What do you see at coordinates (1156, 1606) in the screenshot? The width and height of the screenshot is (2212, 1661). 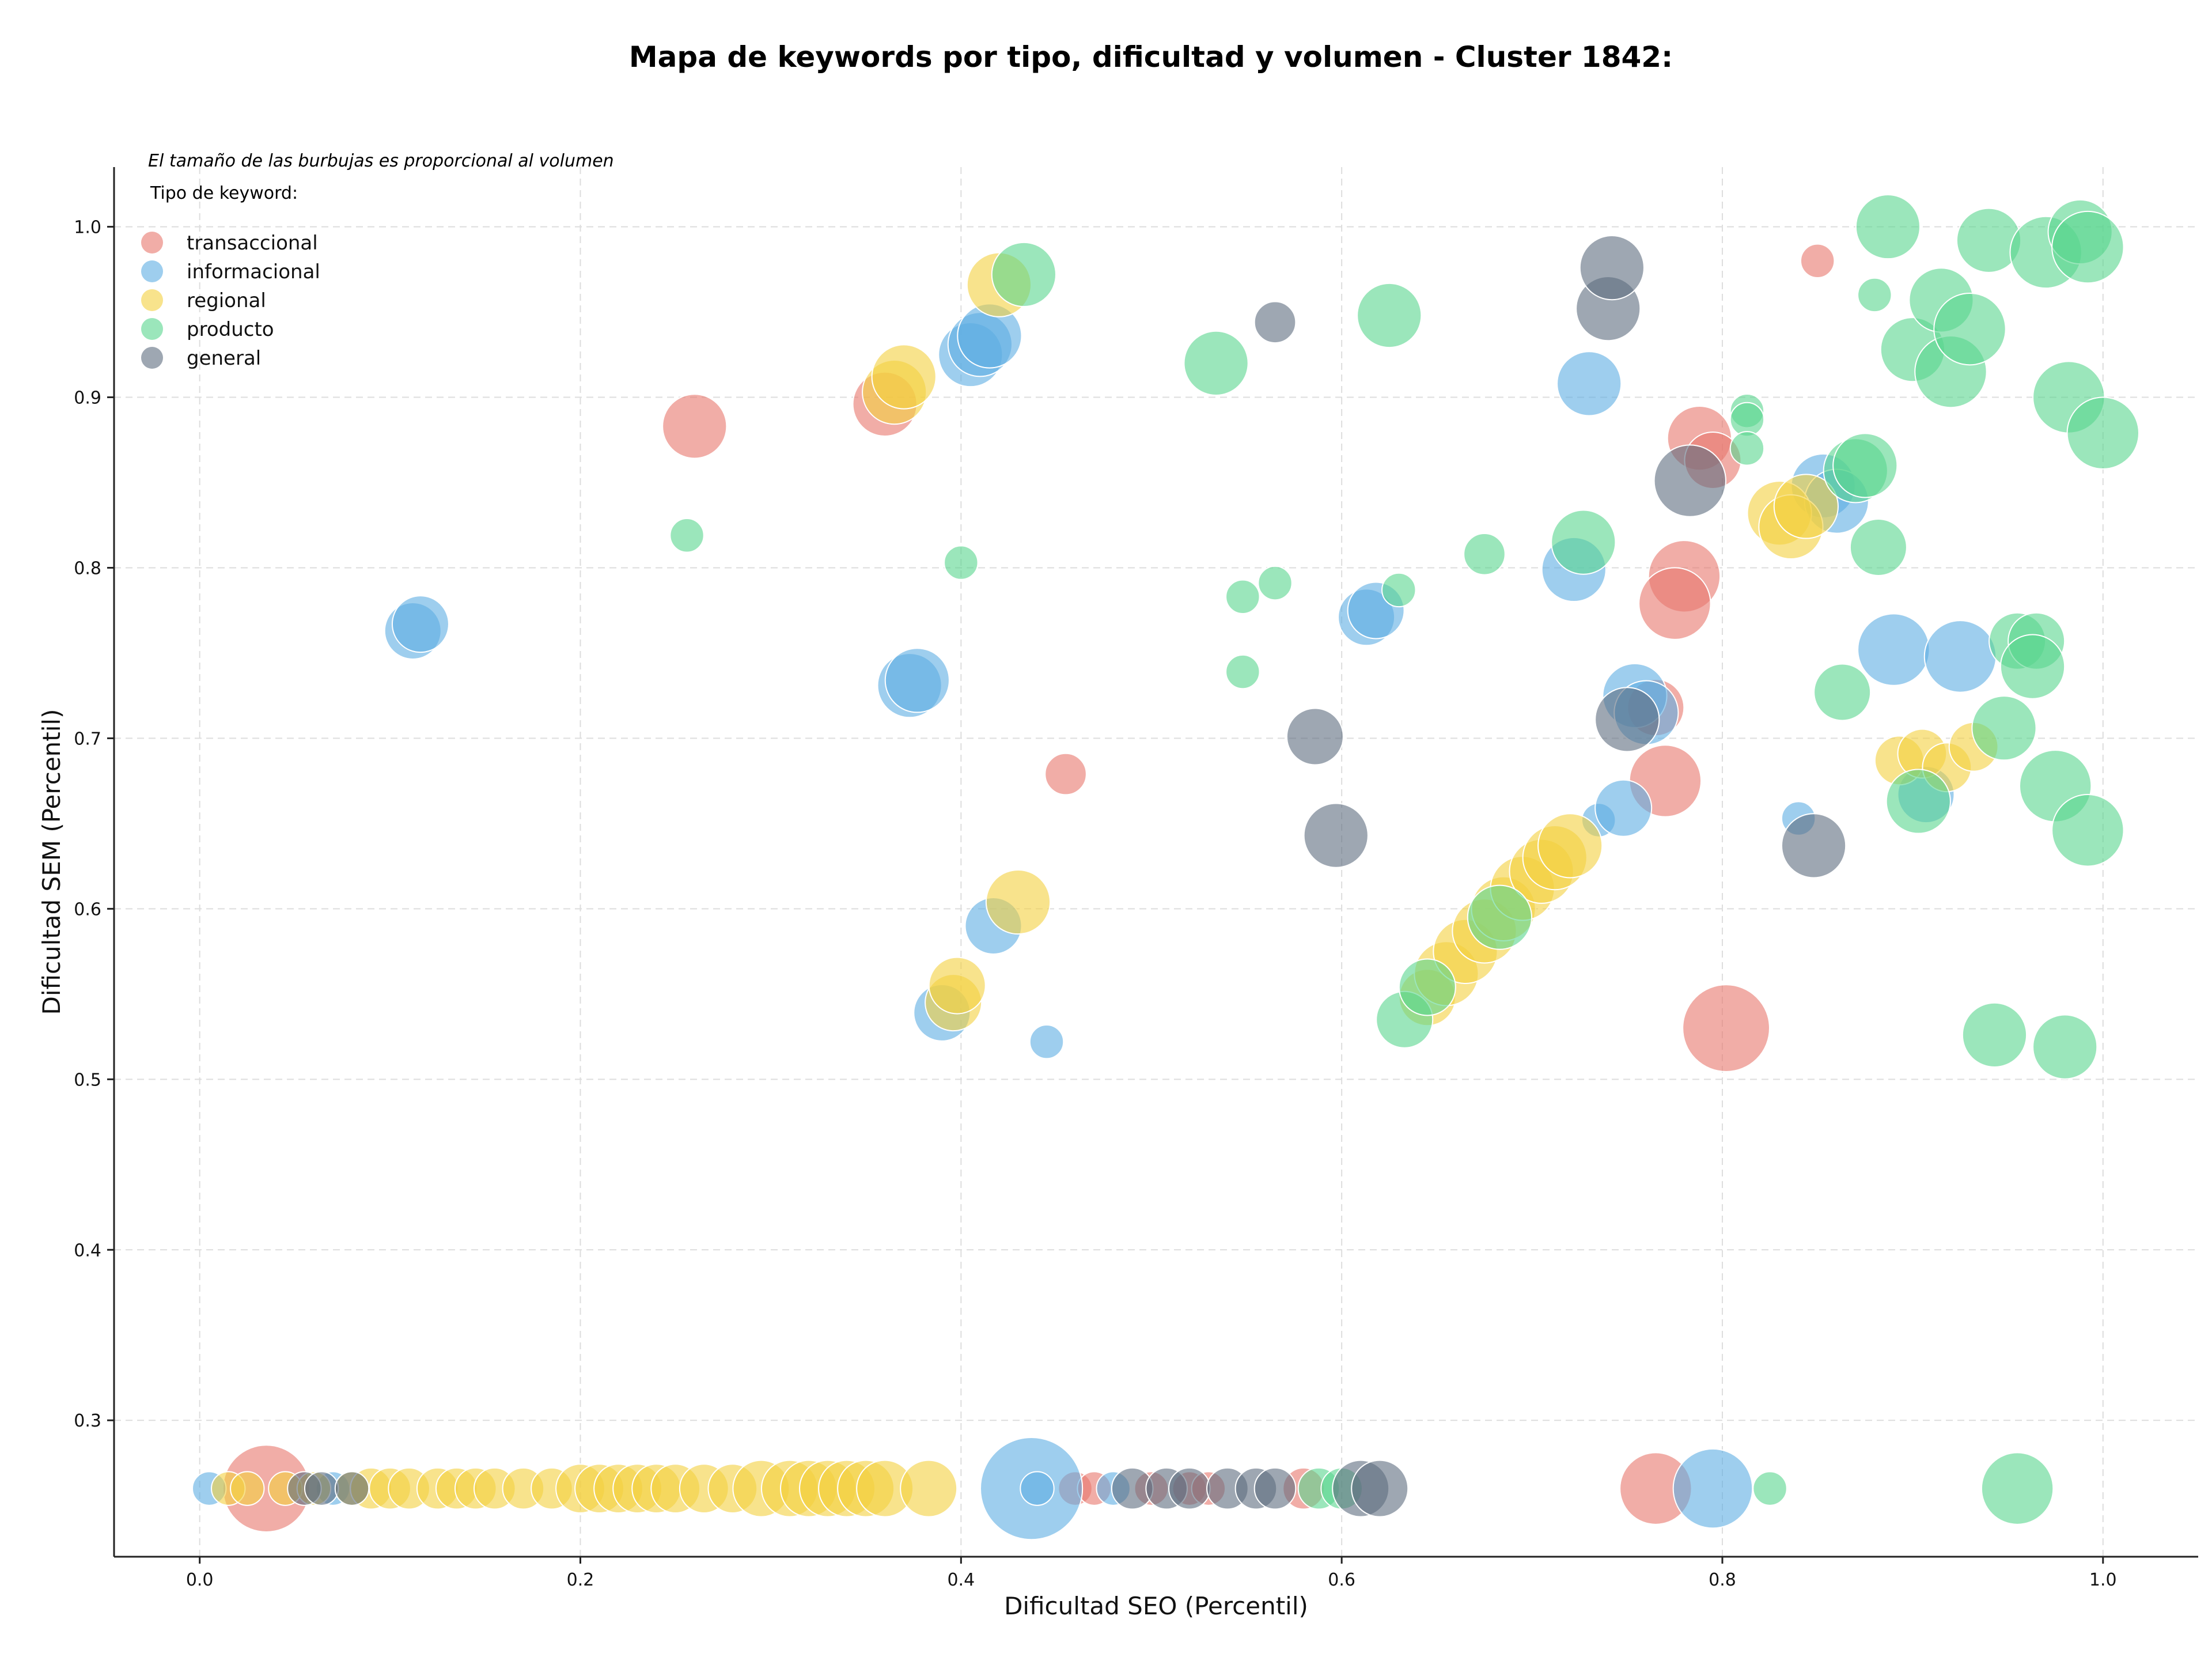 I see `x-axis-label: Dificultad SEO (Percentil)` at bounding box center [1156, 1606].